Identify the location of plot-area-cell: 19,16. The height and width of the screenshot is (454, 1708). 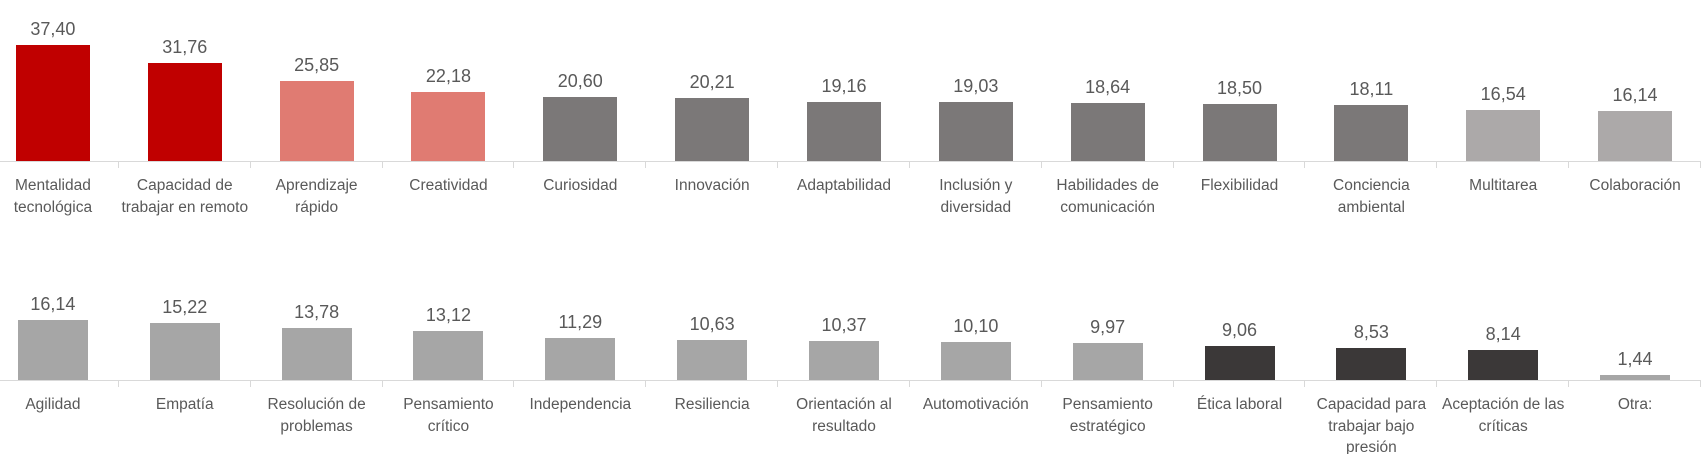
(844, 80).